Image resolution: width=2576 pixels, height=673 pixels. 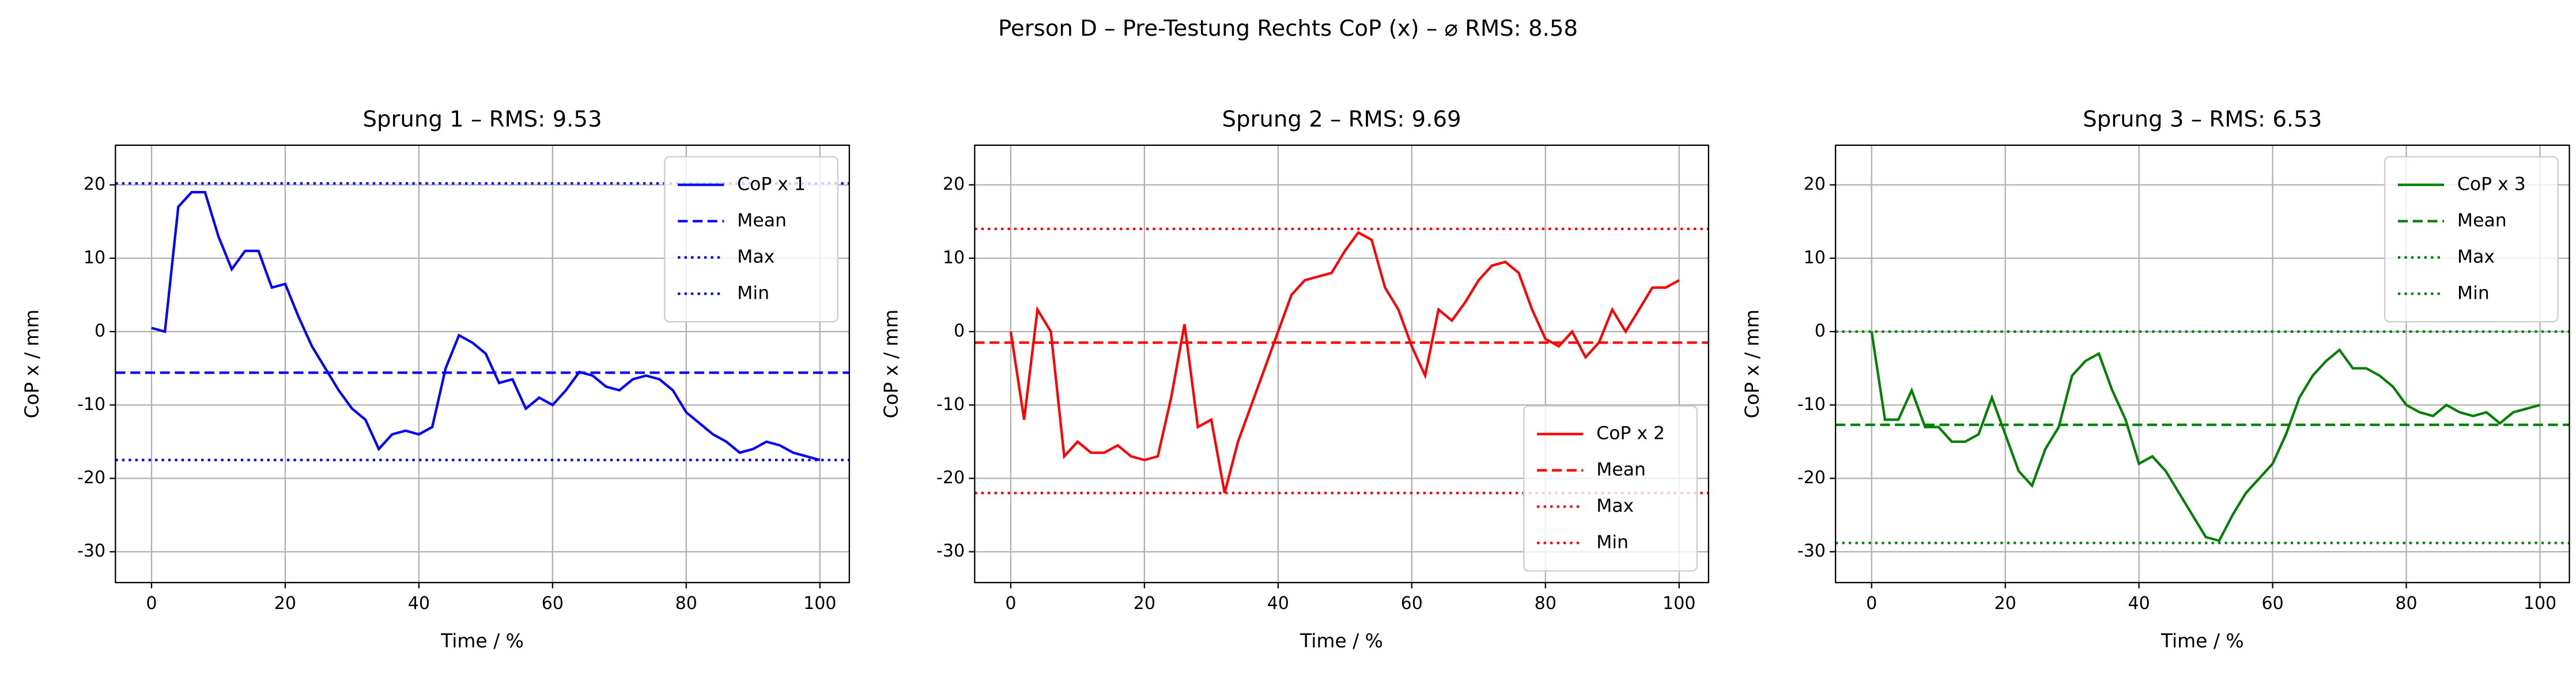 What do you see at coordinates (2202, 119) in the screenshot?
I see `subplot-title: Sprung 3 – RMS: 6.53` at bounding box center [2202, 119].